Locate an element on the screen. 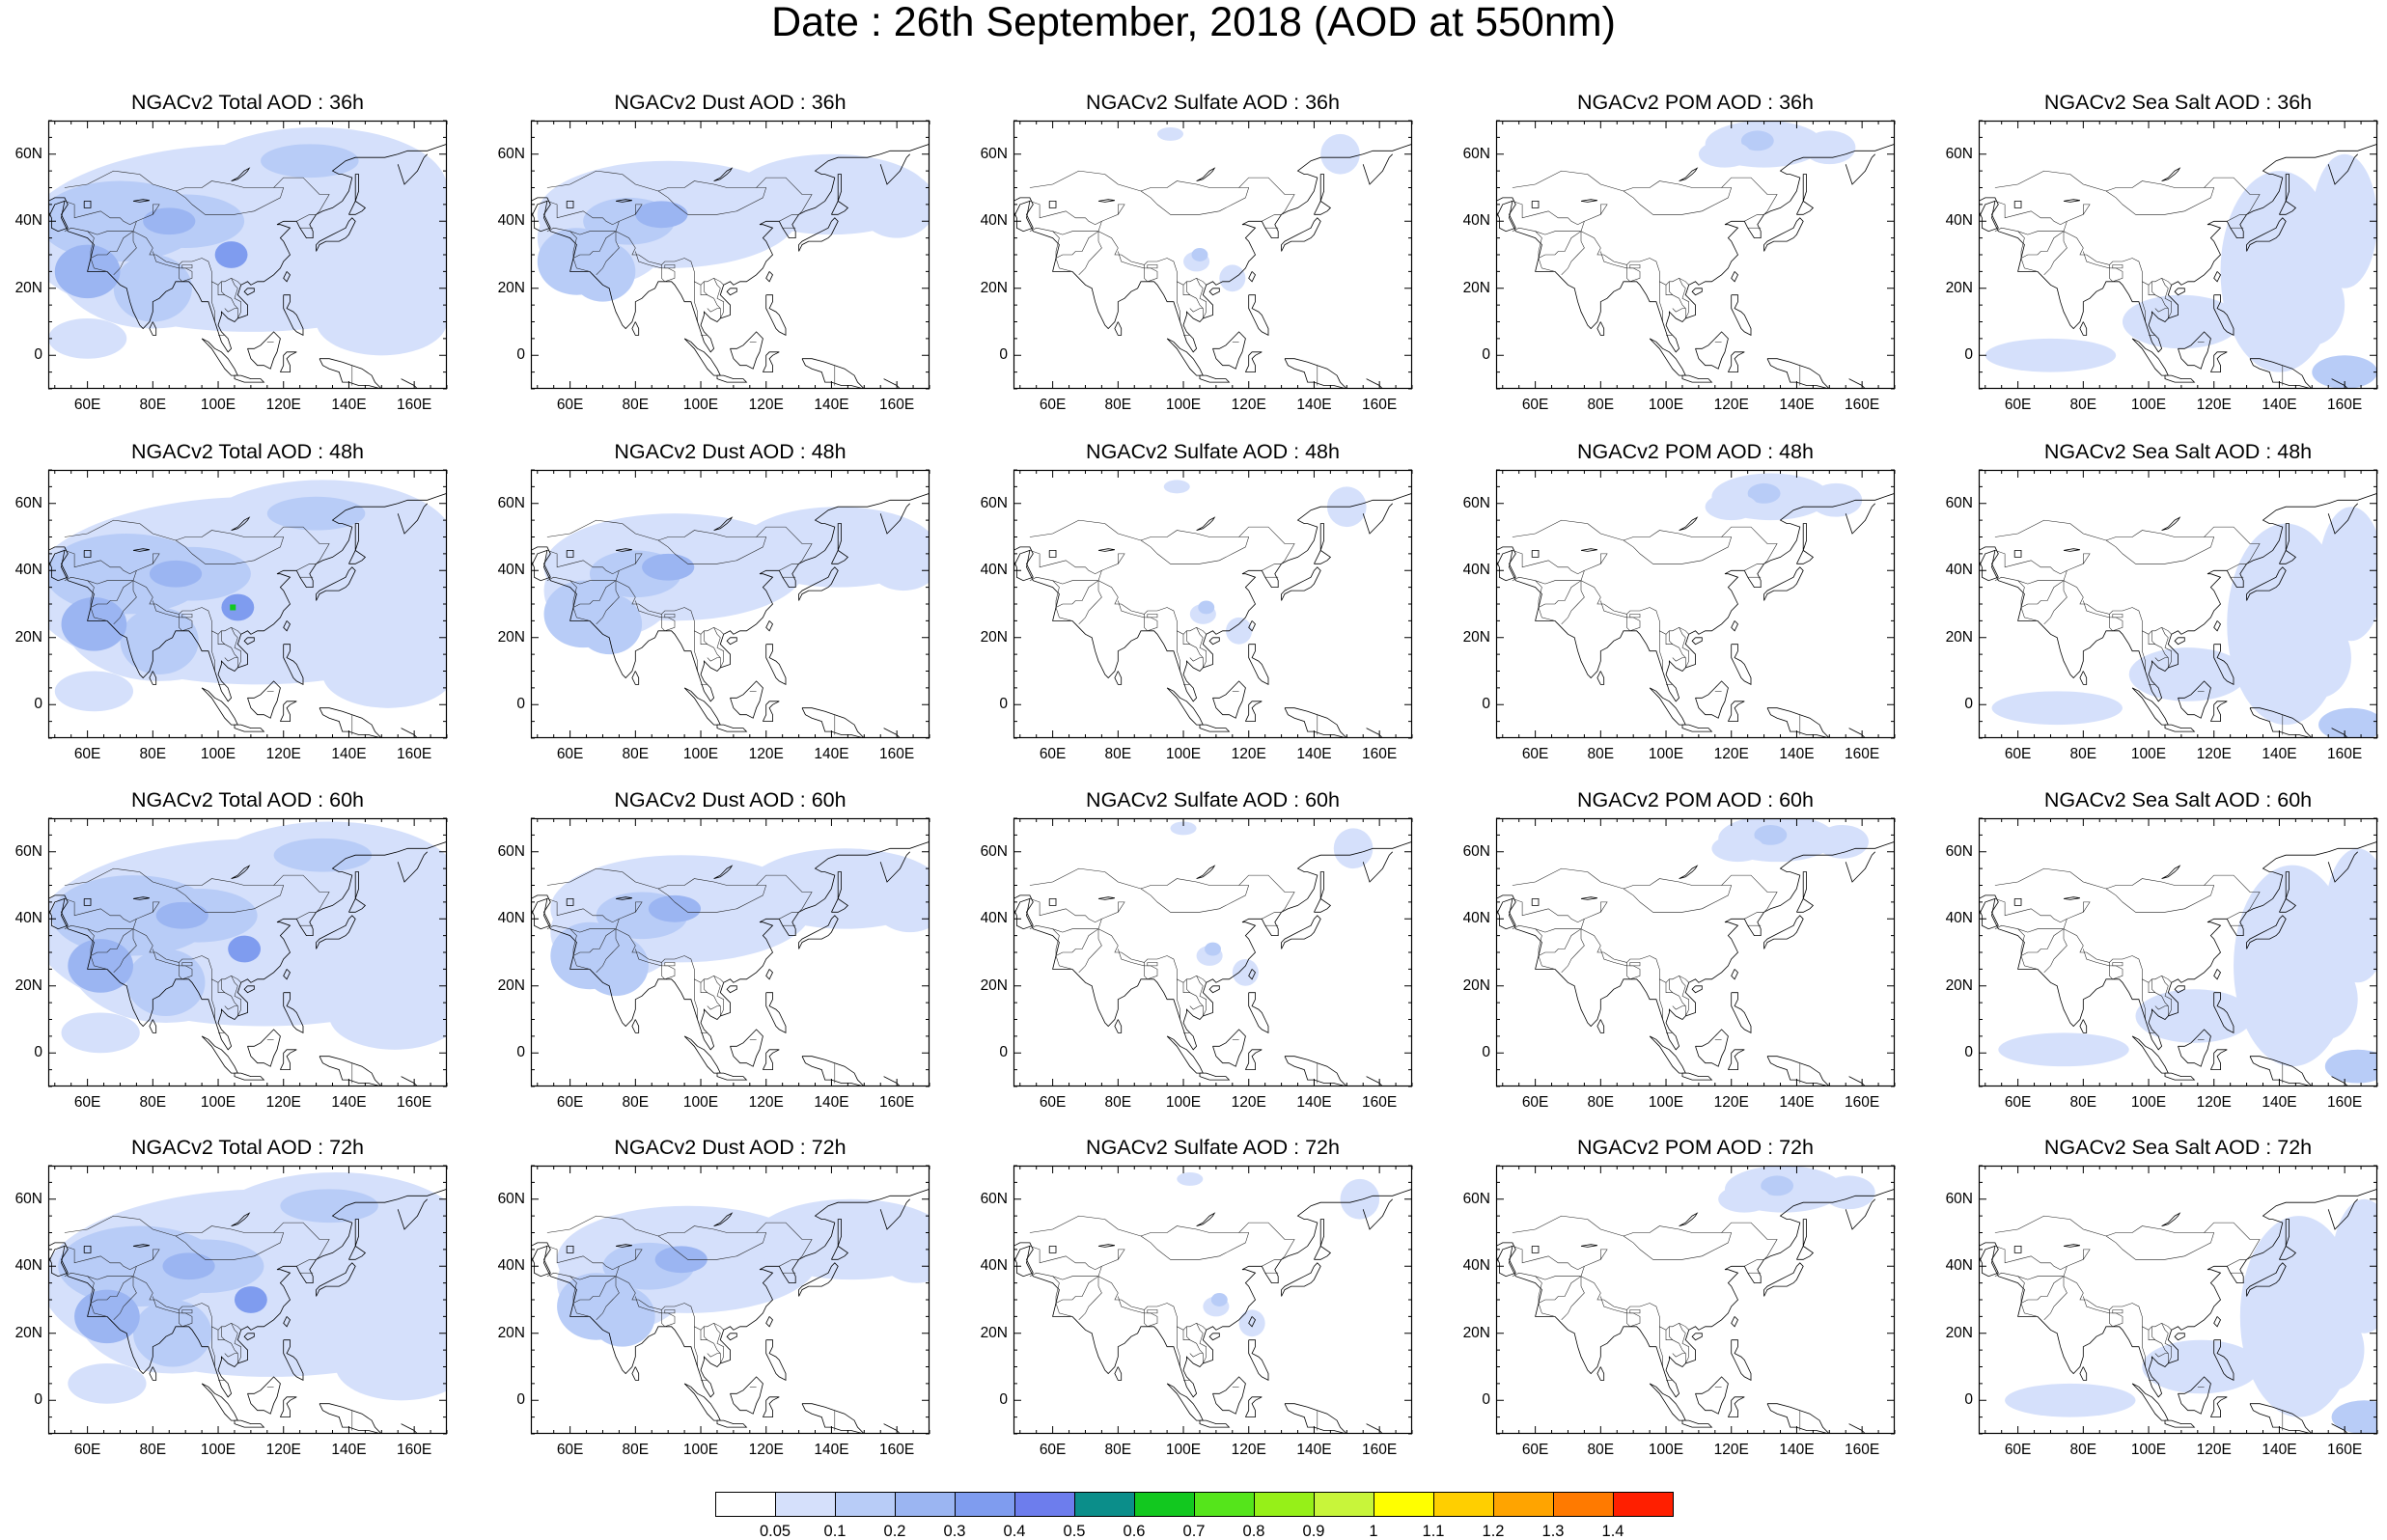 The height and width of the screenshot is (1540, 2387). longitude-tick-label: 100E is located at coordinates (1666, 754).